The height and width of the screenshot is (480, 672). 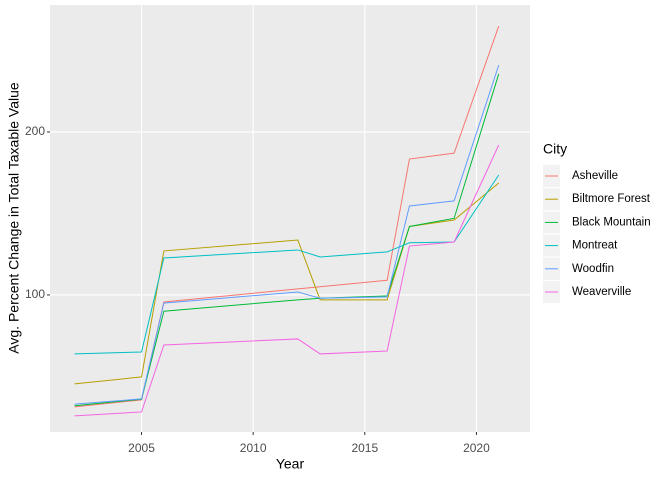 I want to click on x-tick-label: 2015, so click(x=364, y=448).